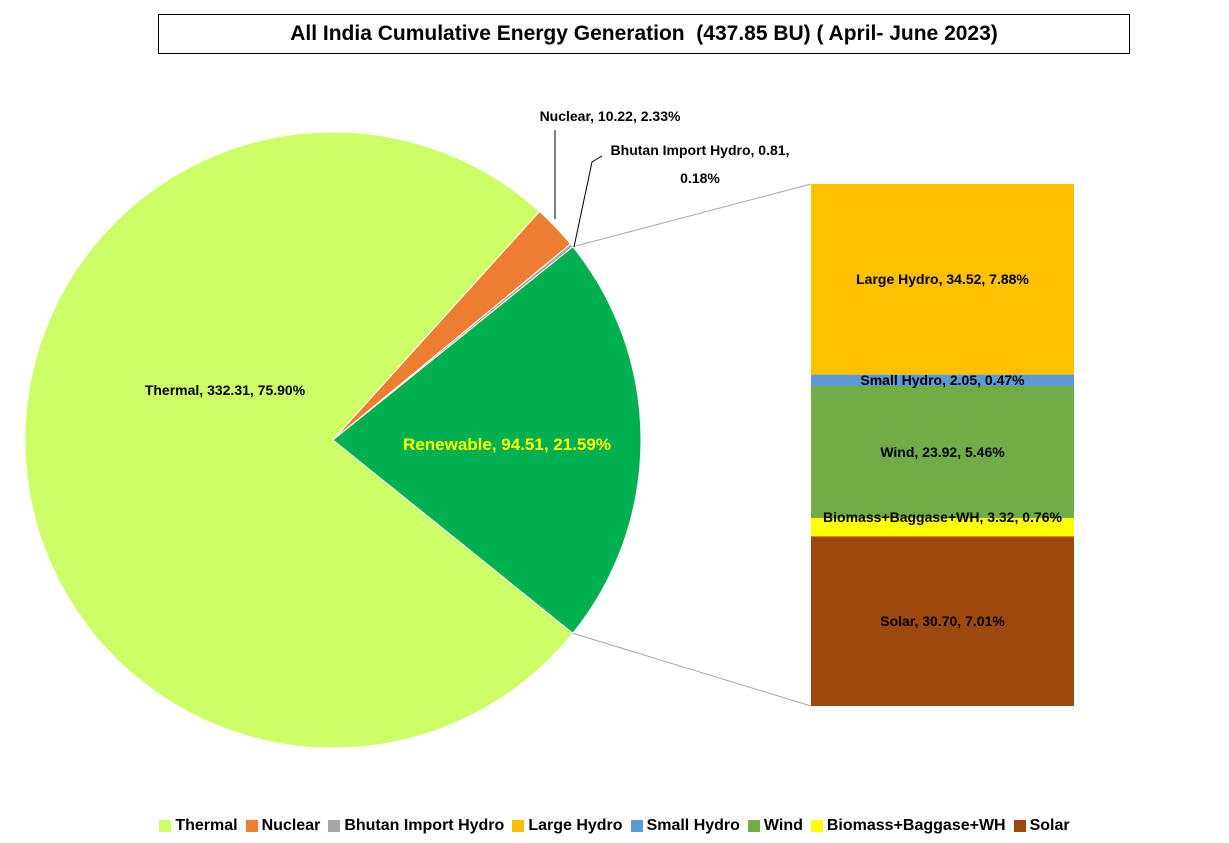 This screenshot has height=843, width=1229. I want to click on legend-label: Nuclear, so click(291, 825).